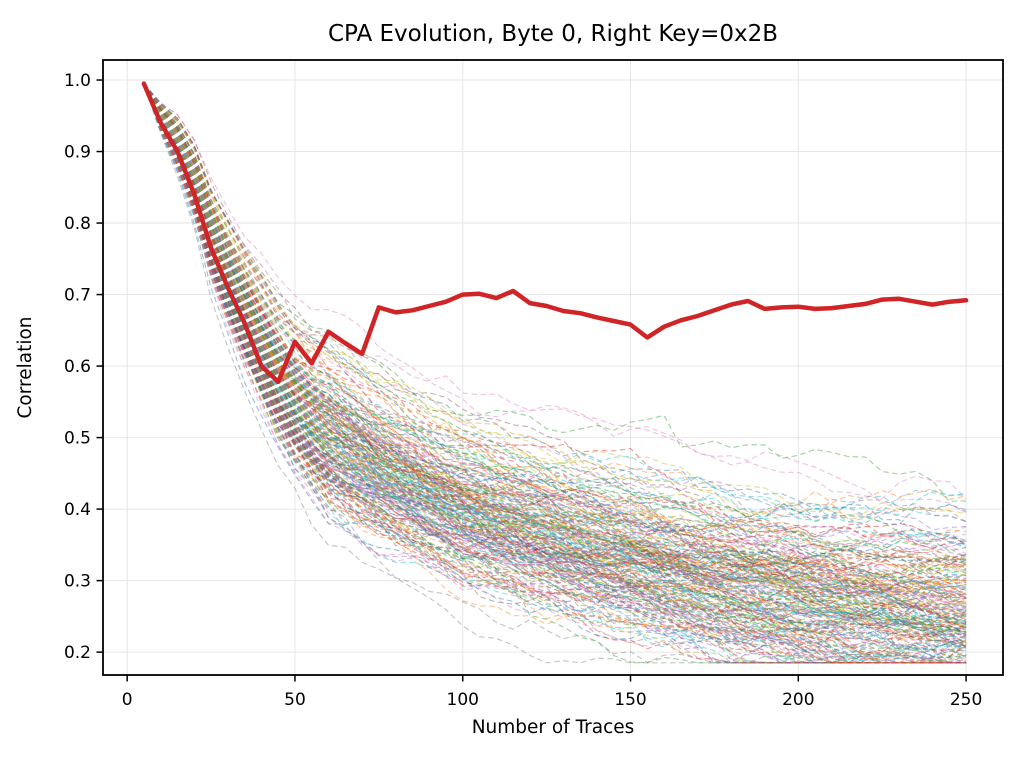  What do you see at coordinates (630, 700) in the screenshot?
I see `x-tick-label: 150` at bounding box center [630, 700].